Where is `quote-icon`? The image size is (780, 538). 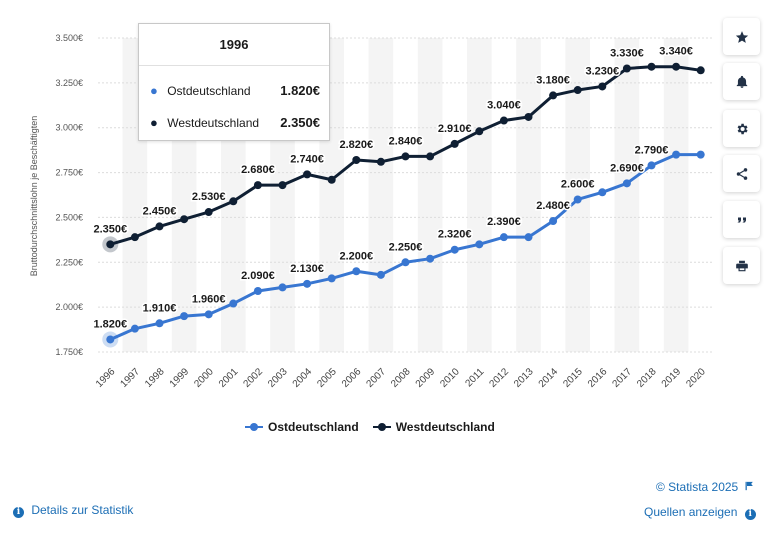
quote-icon is located at coordinates (741, 219).